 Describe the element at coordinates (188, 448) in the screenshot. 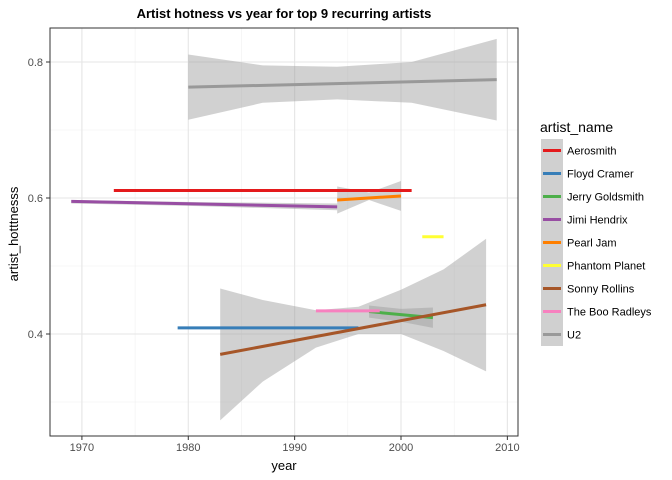

I see `x-tick-label: 1980` at that location.